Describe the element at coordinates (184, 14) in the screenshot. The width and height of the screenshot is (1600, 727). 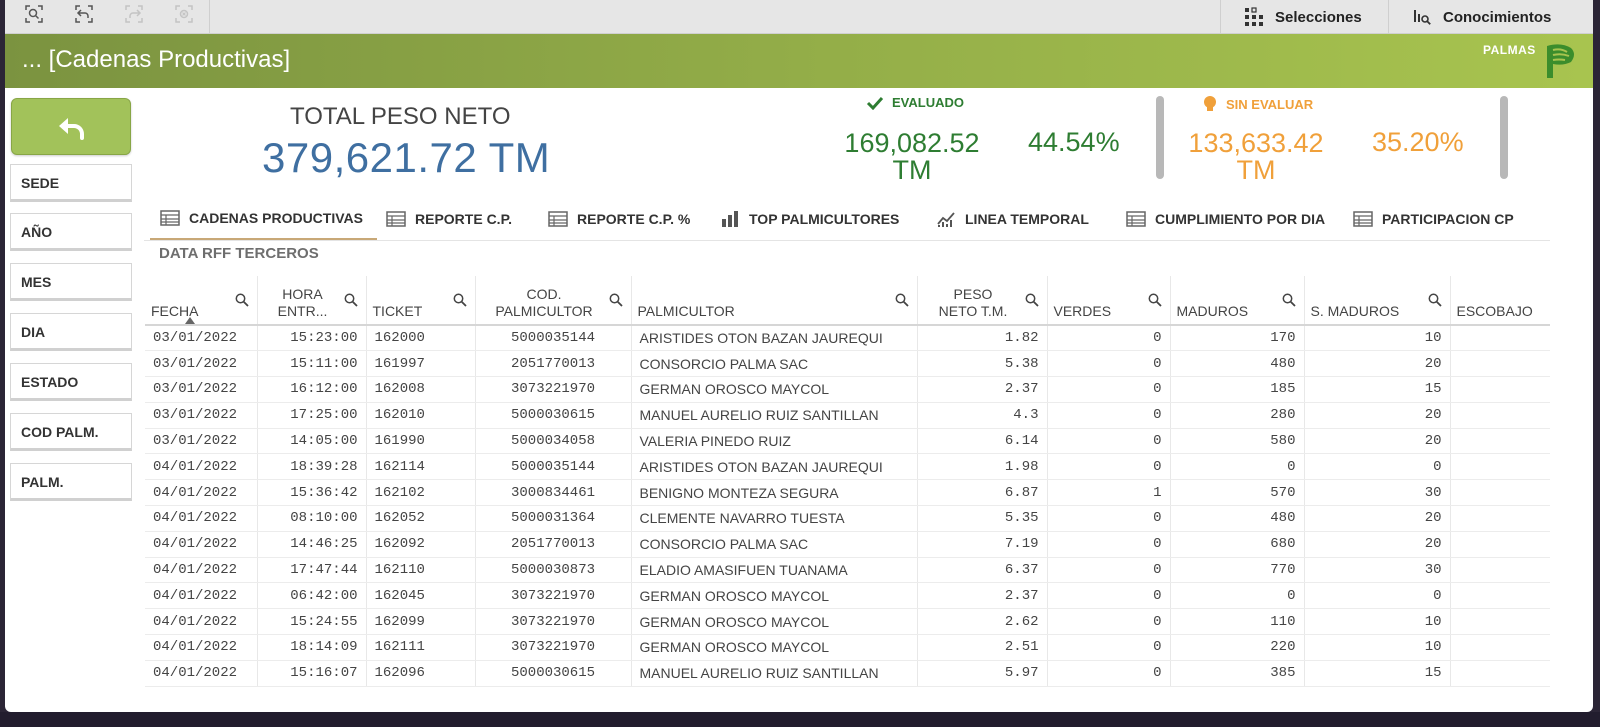
I see `clear-selections-icon` at that location.